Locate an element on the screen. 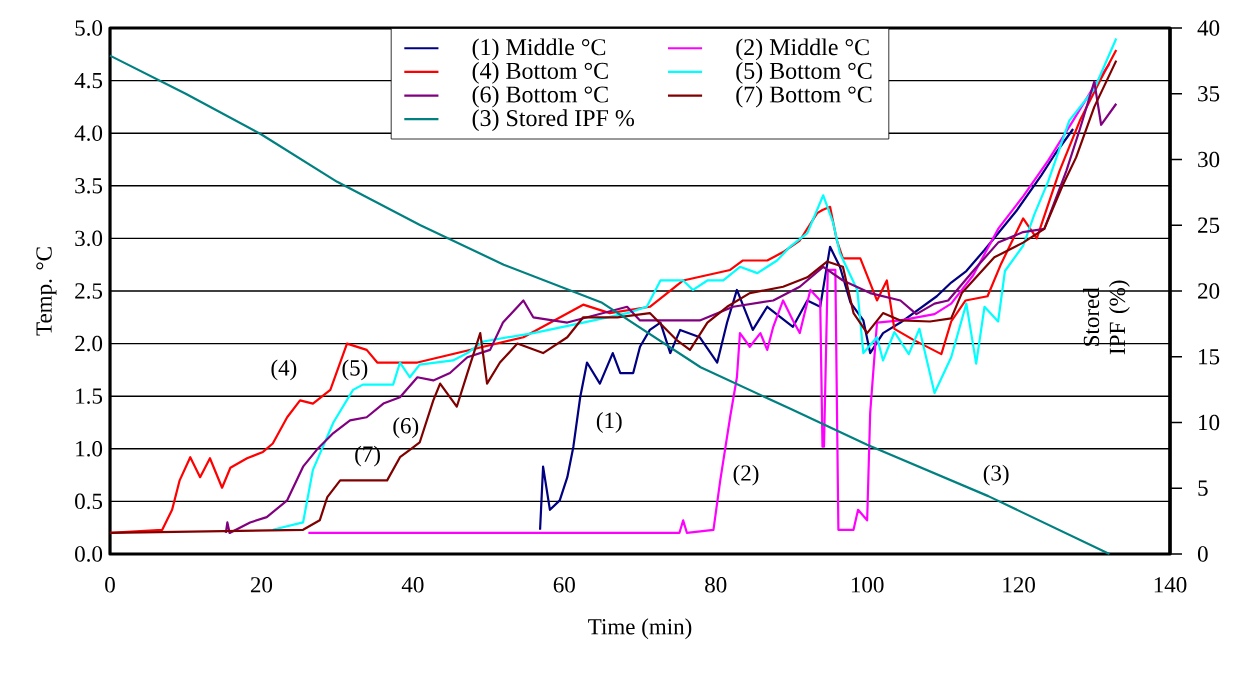 This screenshot has width=1242, height=689. annotation: (1) is located at coordinates (609, 422).